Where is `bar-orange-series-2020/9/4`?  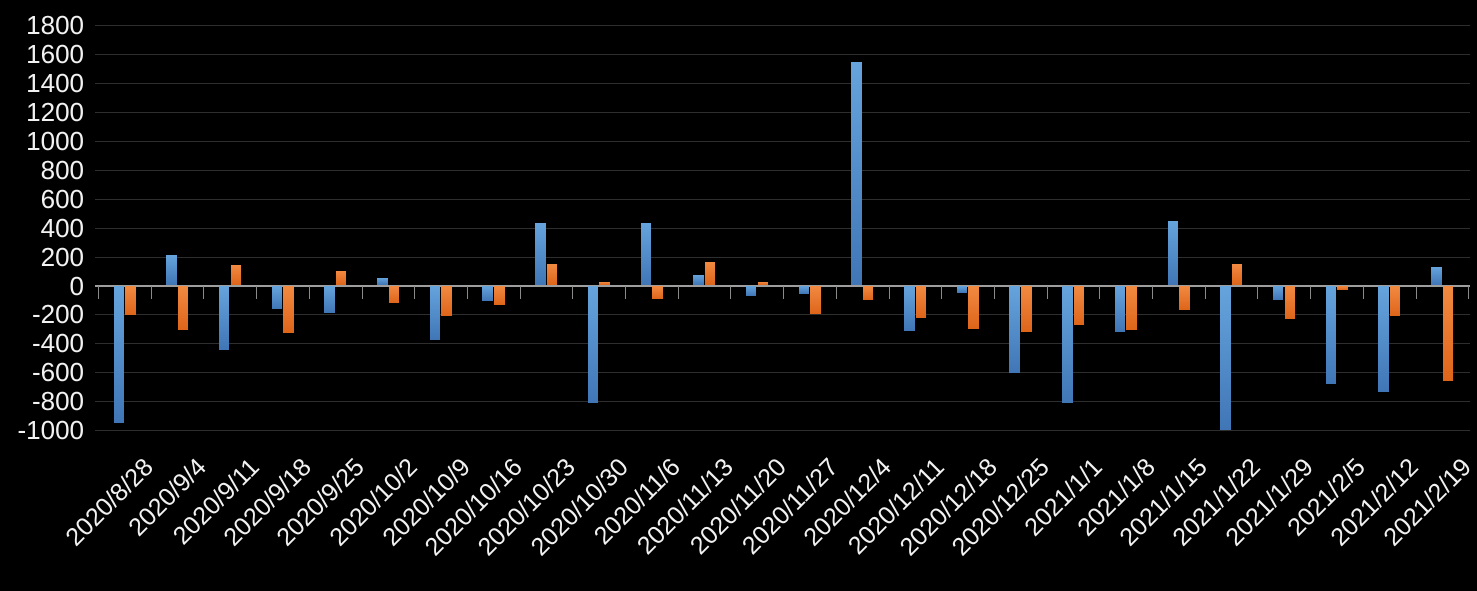
bar-orange-series-2020/9/4 is located at coordinates (183, 307).